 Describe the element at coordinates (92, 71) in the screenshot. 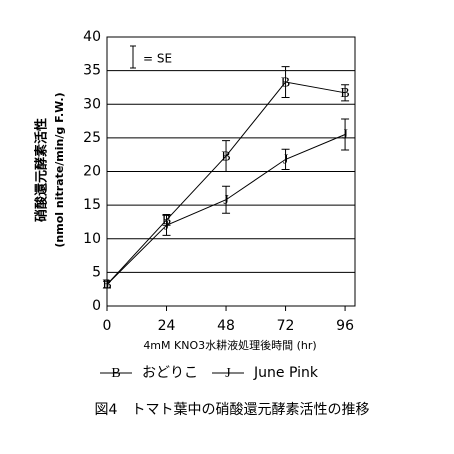

I see `y-tick-label: 35` at that location.